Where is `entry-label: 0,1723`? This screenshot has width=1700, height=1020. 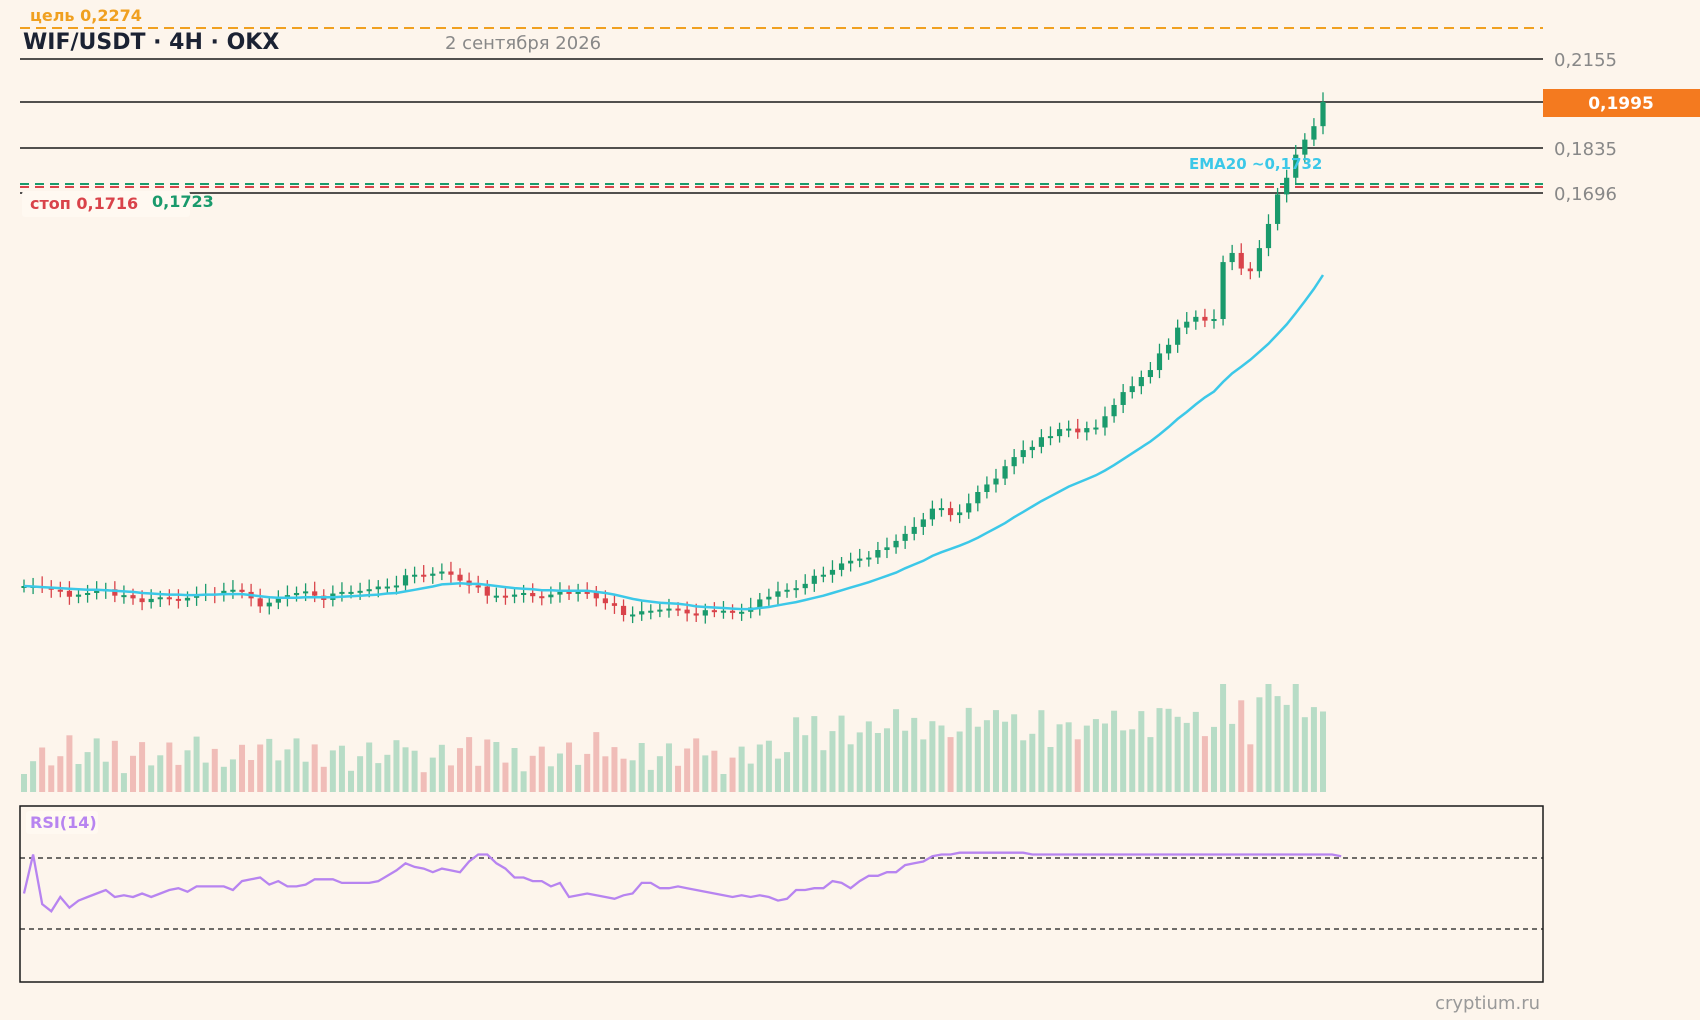 entry-label: 0,1723 is located at coordinates (183, 201).